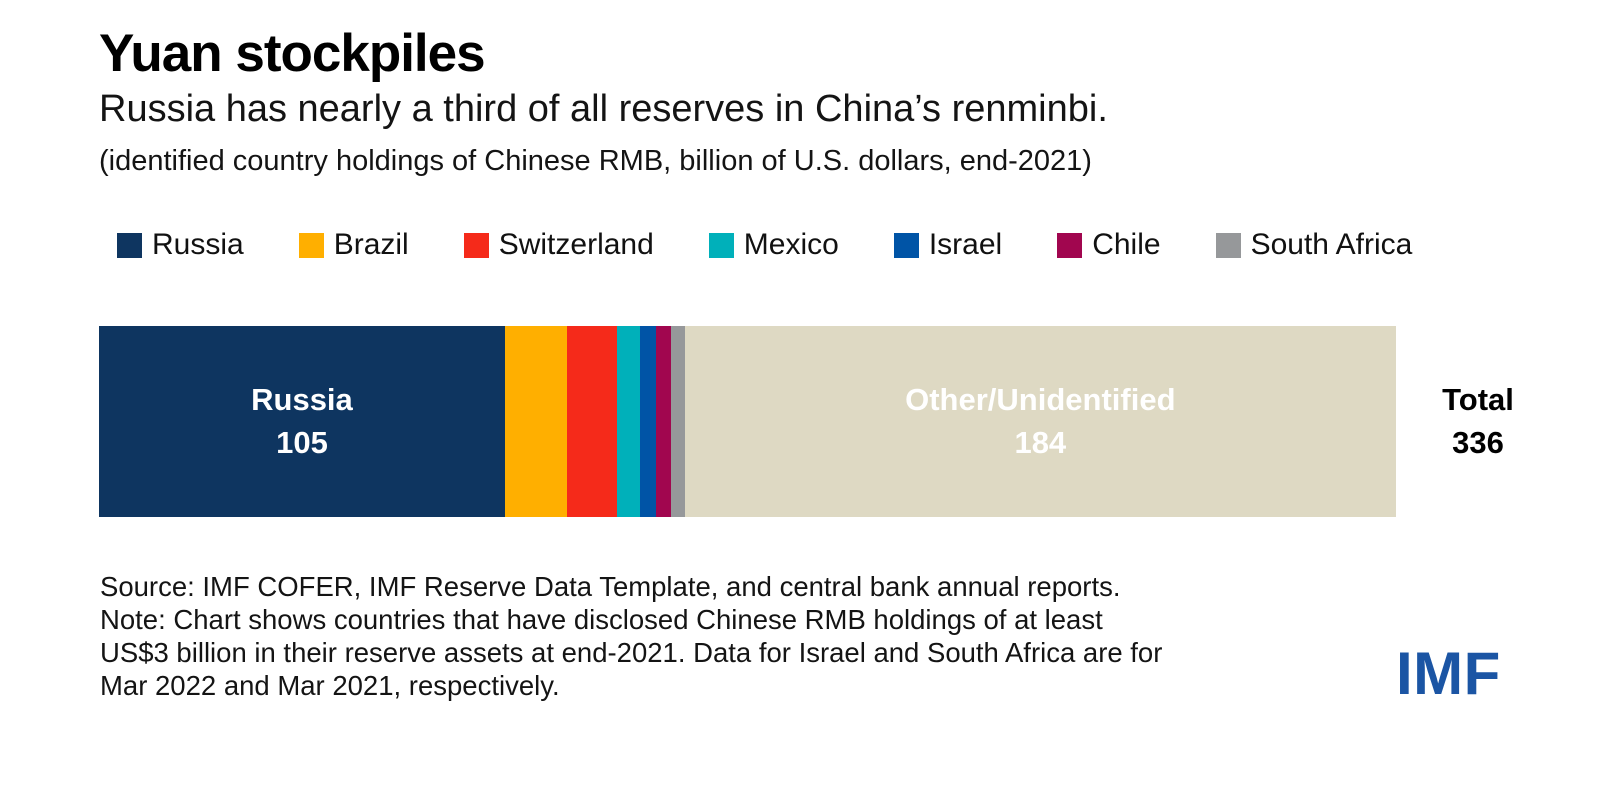  Describe the element at coordinates (906, 245) in the screenshot. I see `legend-swatch-israel` at that location.